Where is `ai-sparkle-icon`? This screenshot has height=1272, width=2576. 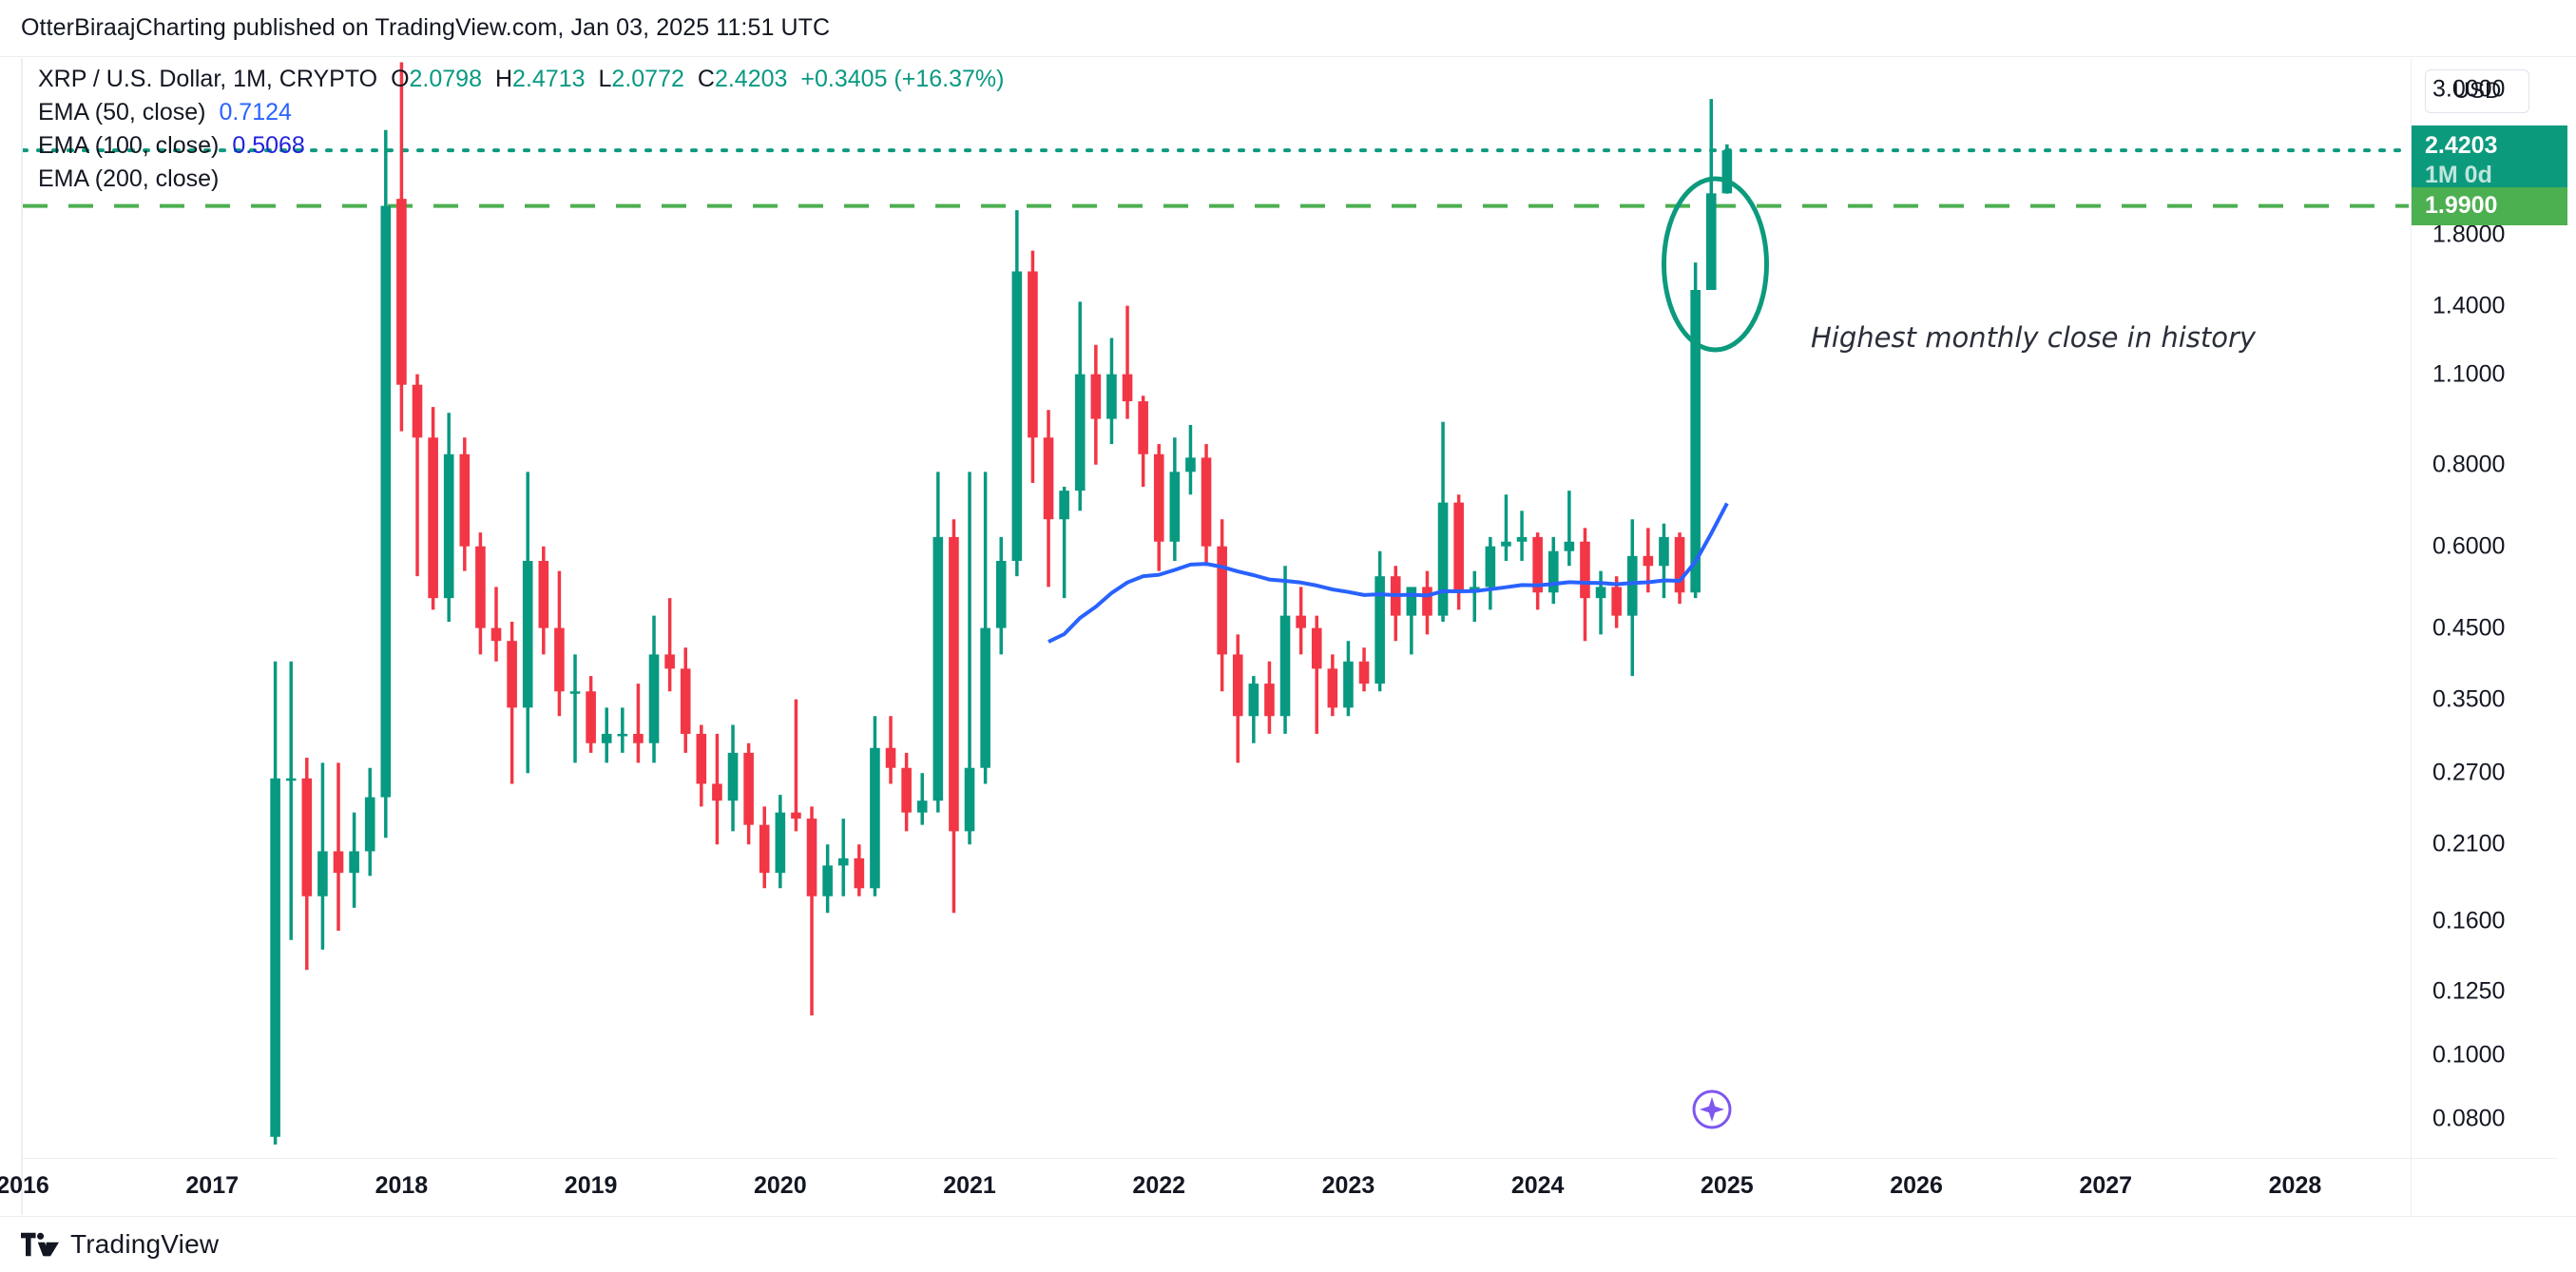 ai-sparkle-icon is located at coordinates (1712, 1109).